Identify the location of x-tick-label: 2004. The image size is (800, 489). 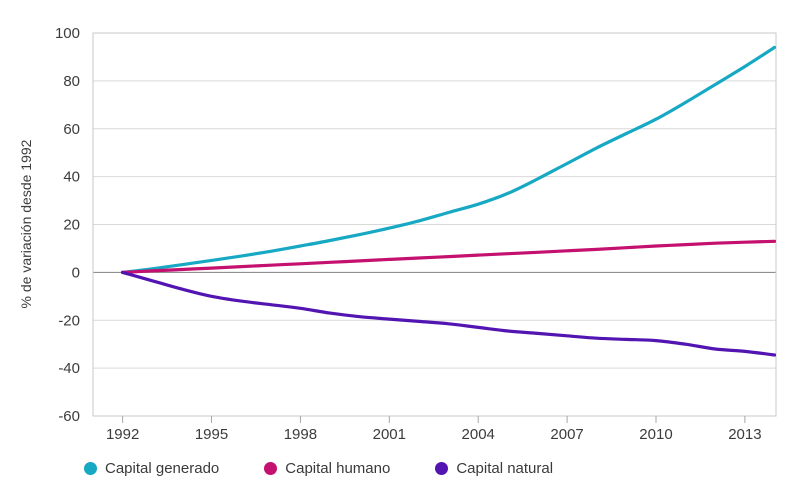
(478, 434).